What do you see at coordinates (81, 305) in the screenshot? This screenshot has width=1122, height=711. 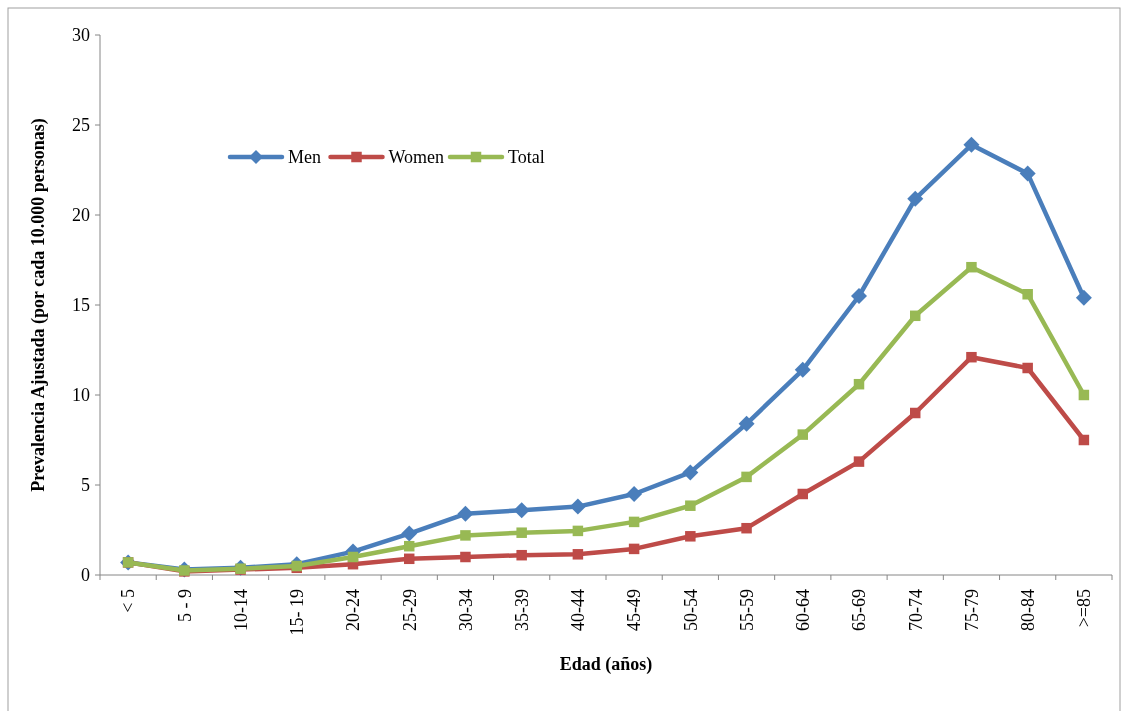 I see `y-tick-label: 15` at bounding box center [81, 305].